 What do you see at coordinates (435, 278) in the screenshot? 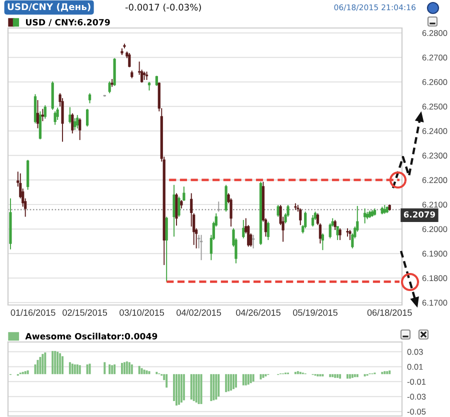
I see `y-tick-label: 6.1800` at bounding box center [435, 278].